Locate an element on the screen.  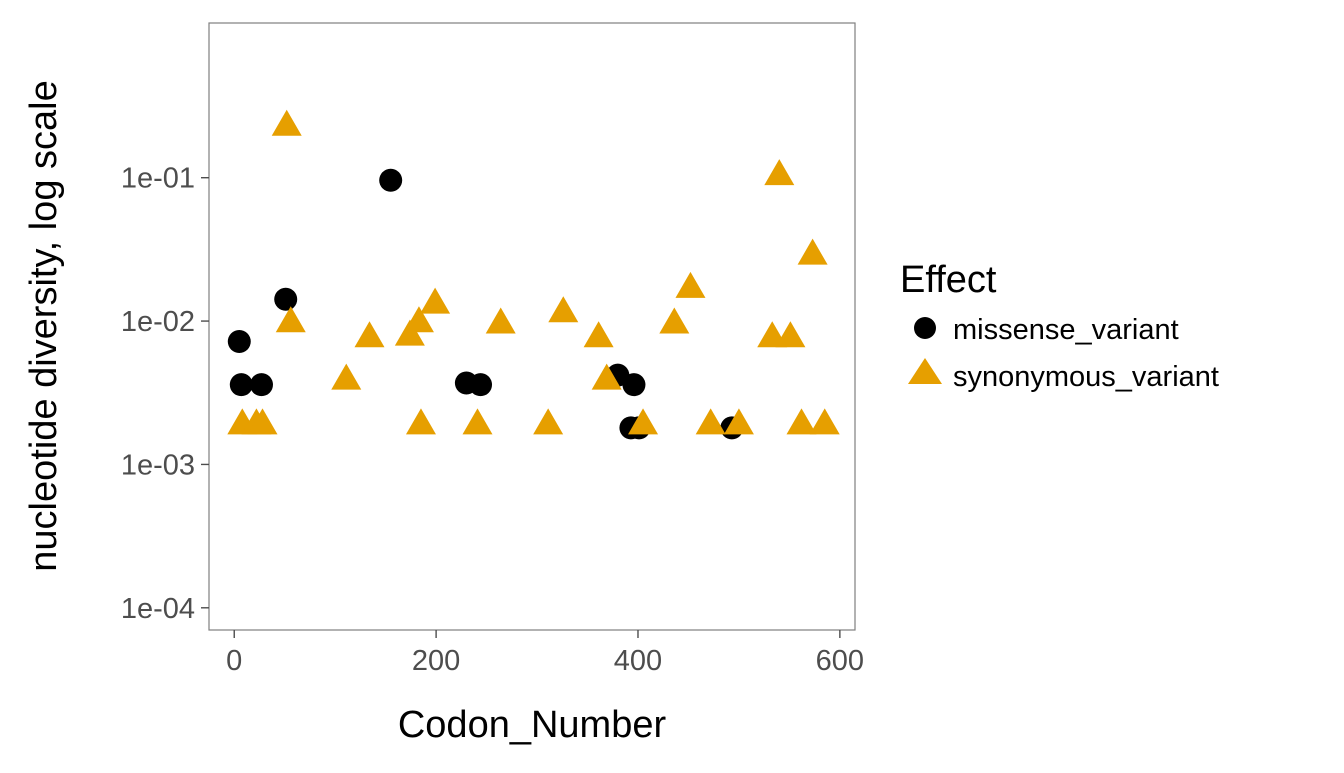
legend-label-missense: missense_variant is located at coordinates (1066, 330).